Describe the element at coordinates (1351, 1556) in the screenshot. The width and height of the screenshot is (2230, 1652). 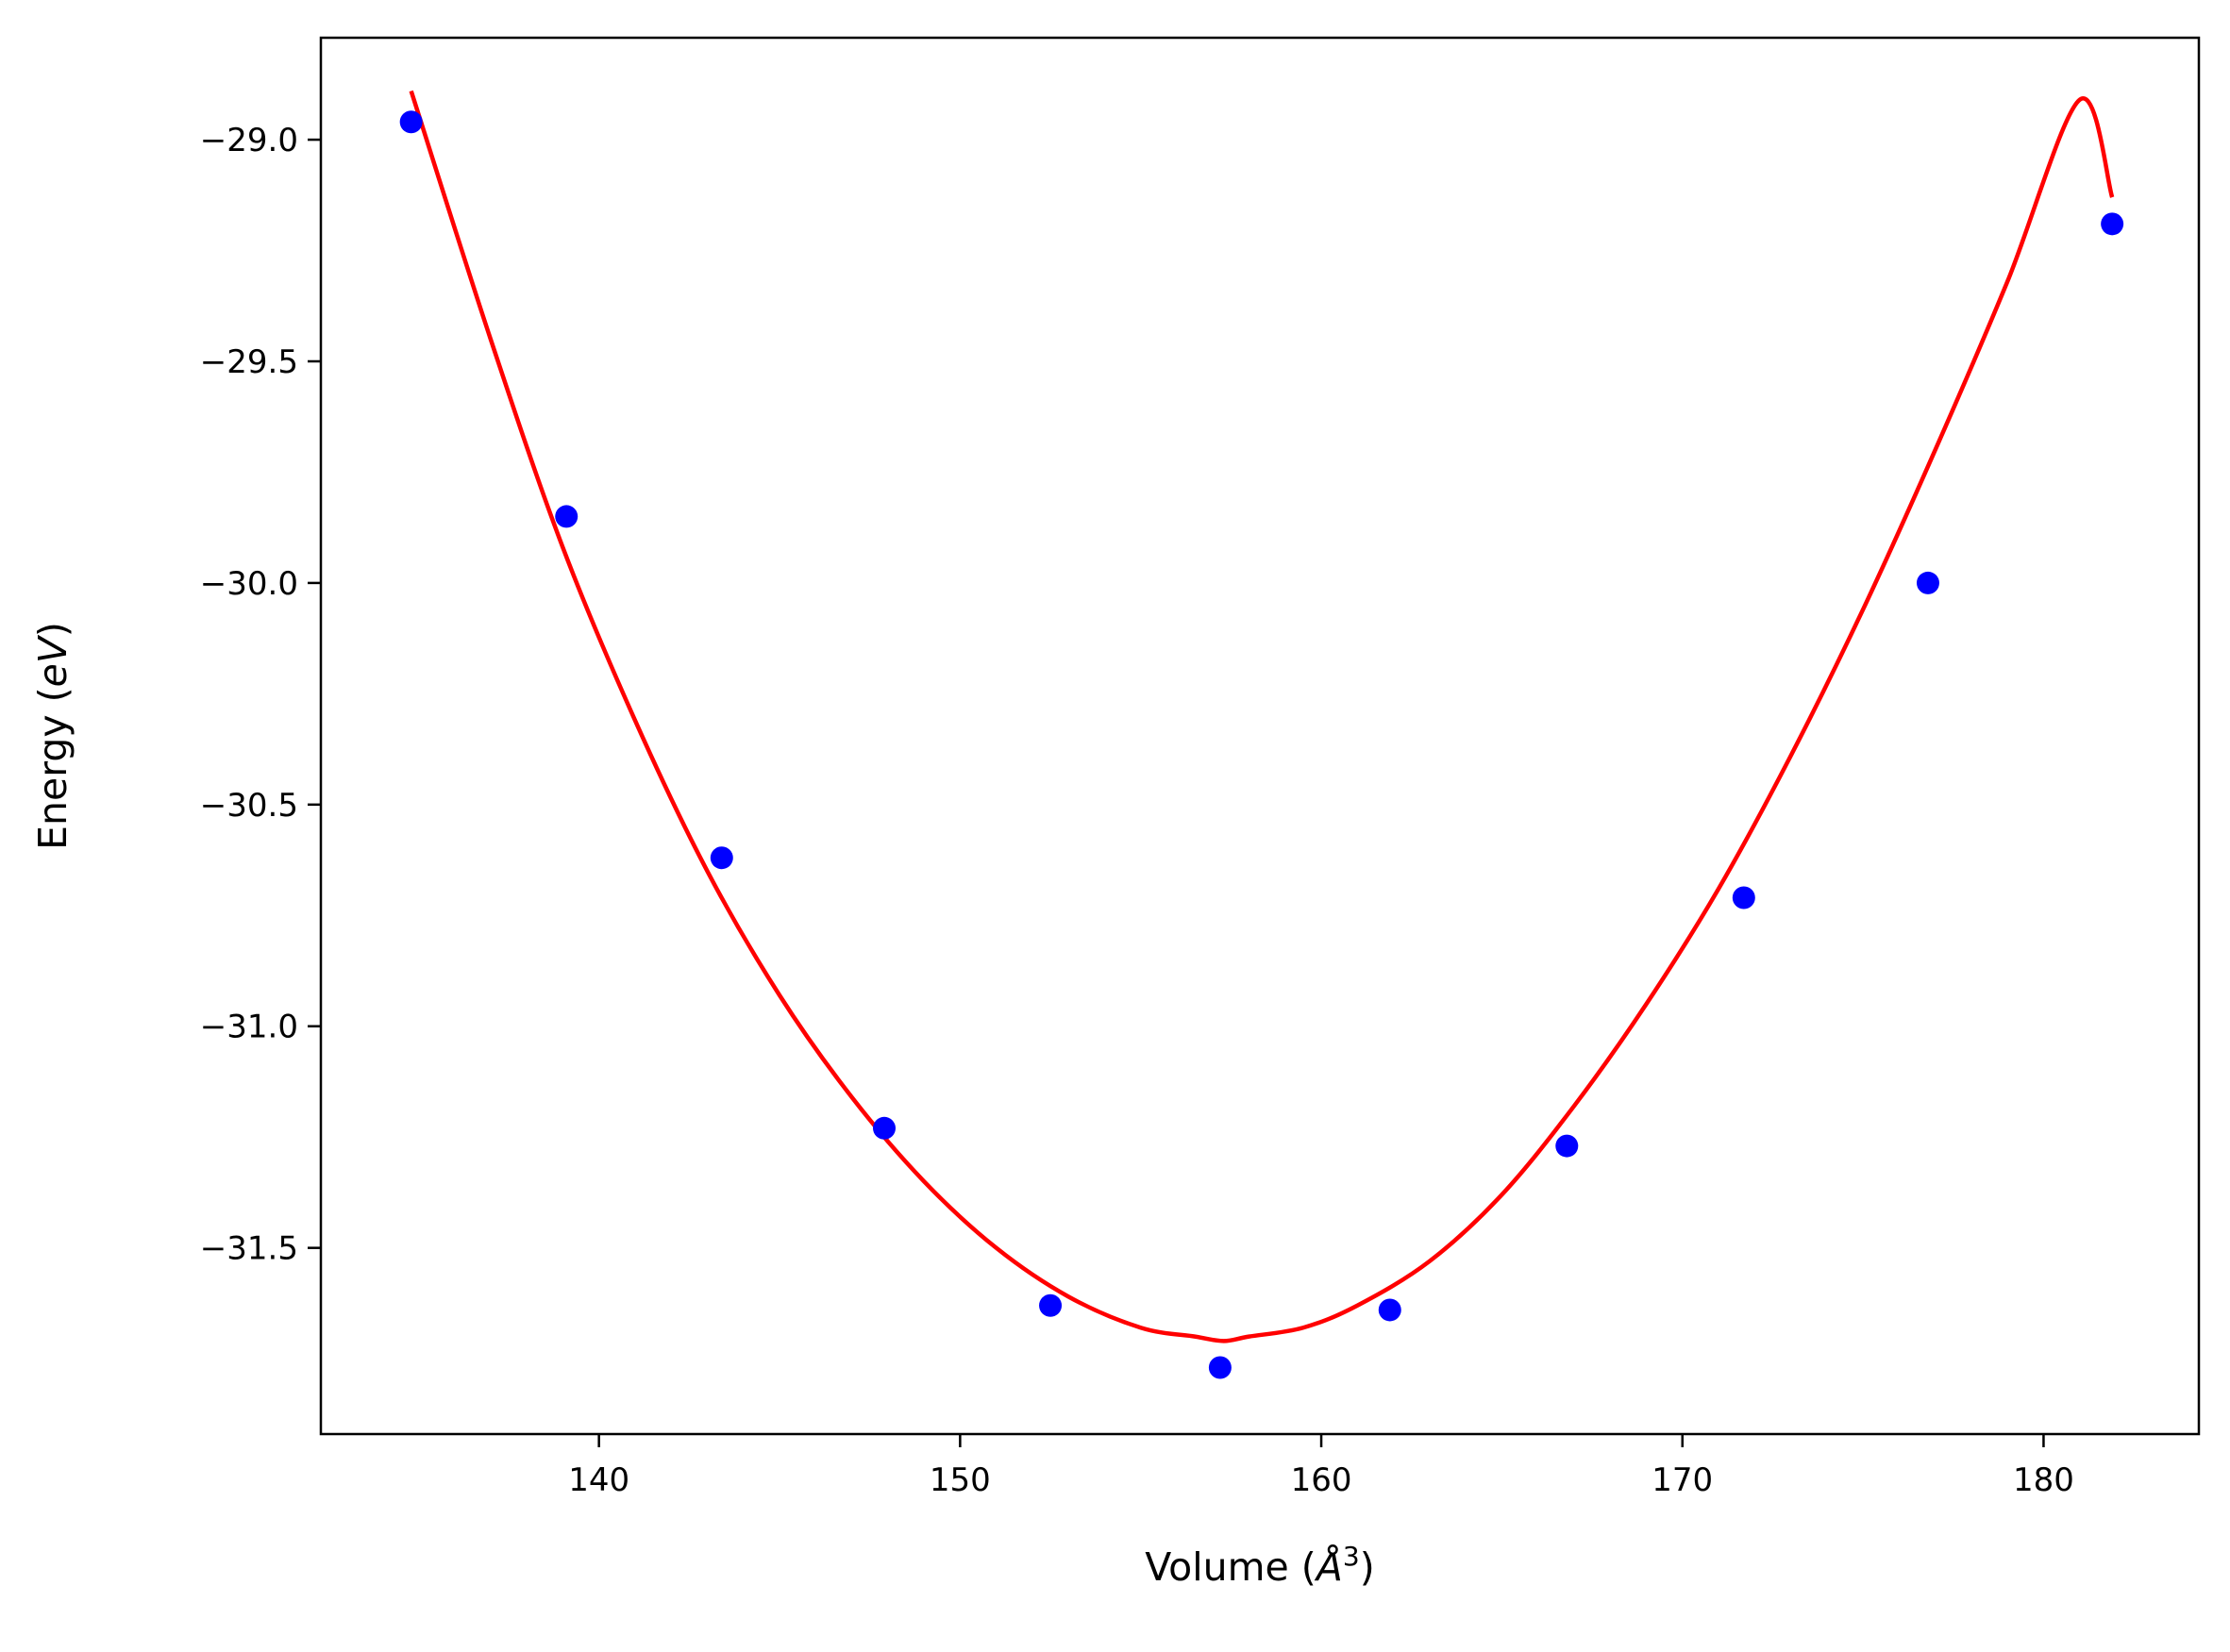
I see `x-axis-label-exponent: 3` at that location.